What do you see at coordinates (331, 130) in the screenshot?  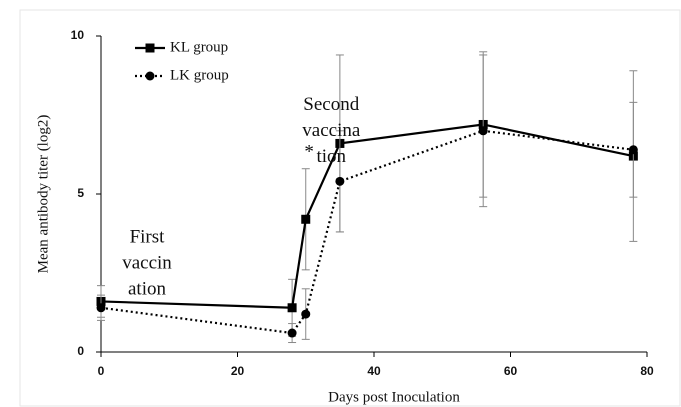 I see `annotation: vaccina` at bounding box center [331, 130].